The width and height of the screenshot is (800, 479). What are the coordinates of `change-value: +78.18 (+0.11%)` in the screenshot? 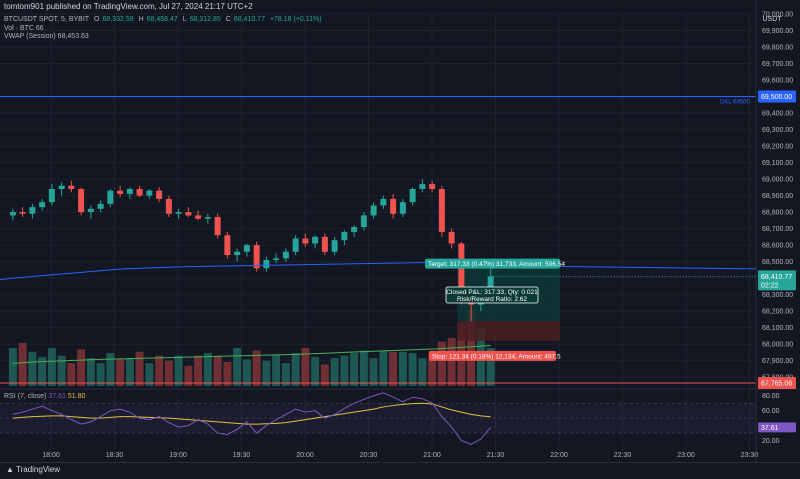 It's located at (295, 19).